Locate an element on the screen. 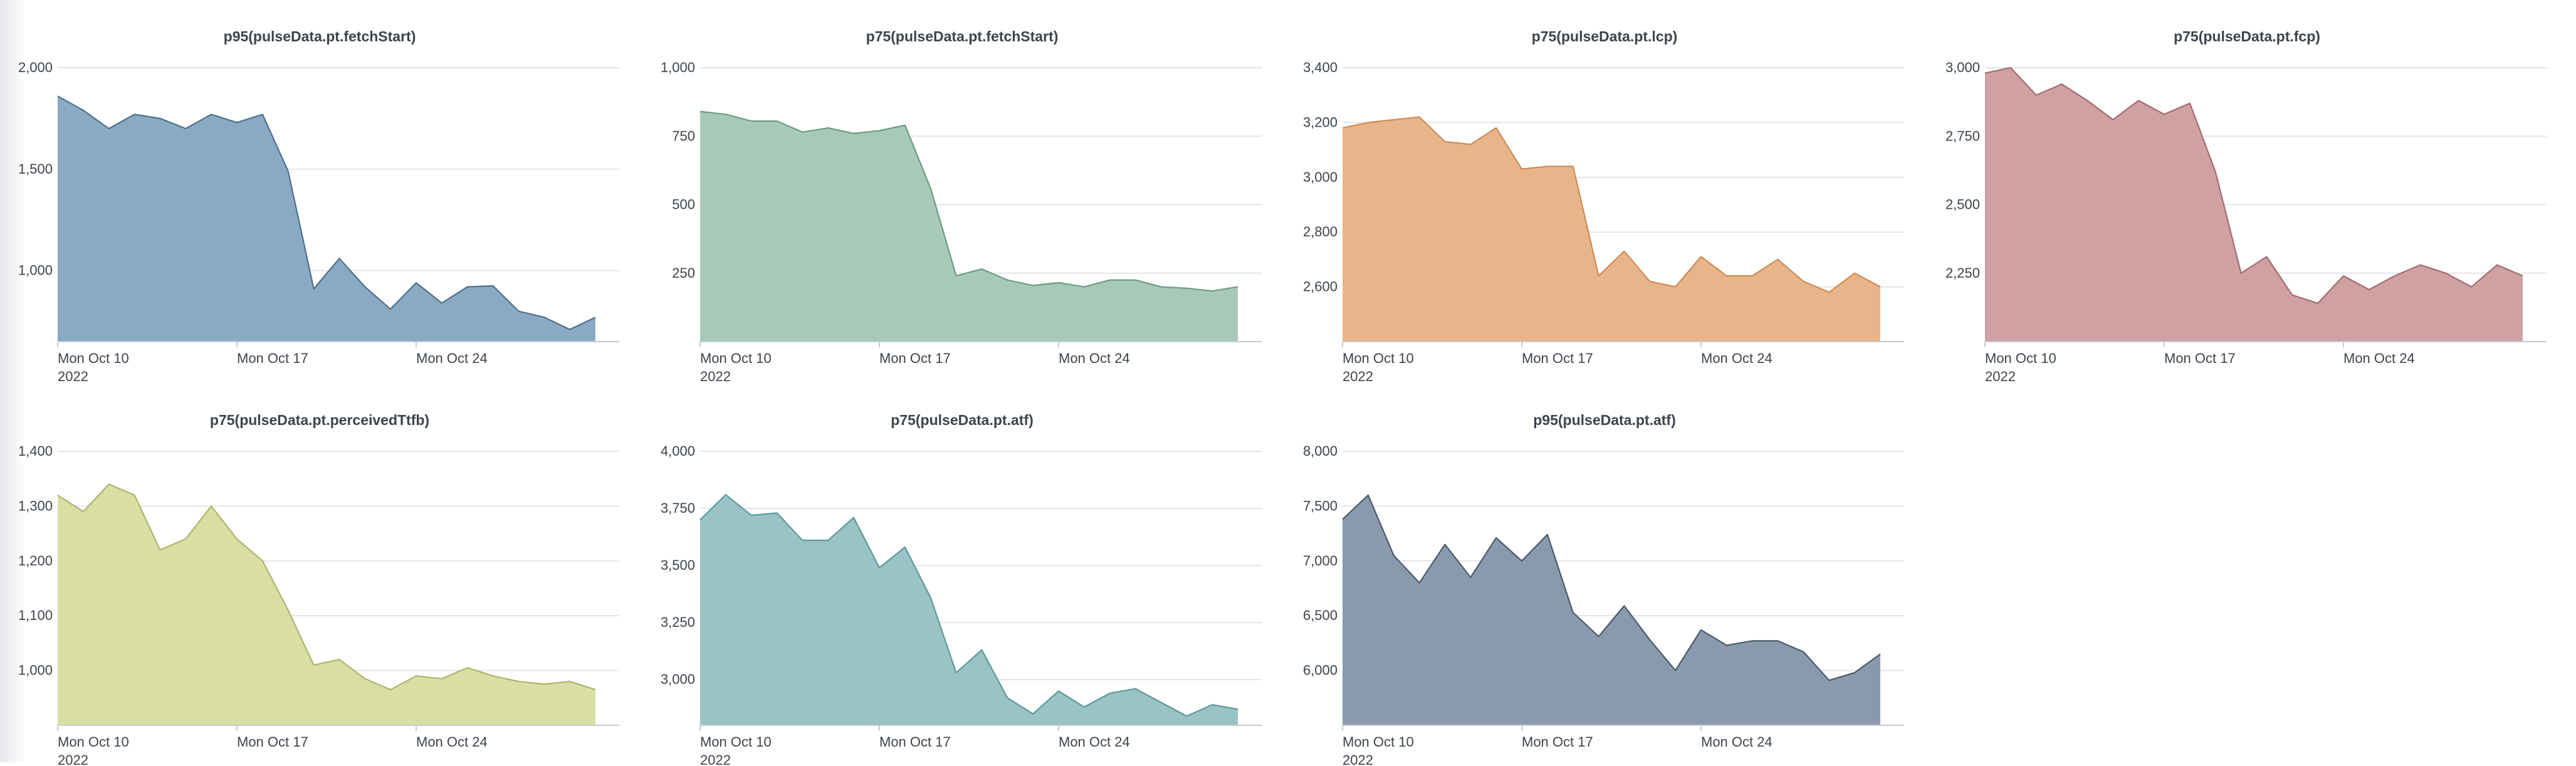 The width and height of the screenshot is (2576, 766). y-tick-label: 1,400 is located at coordinates (35, 451).